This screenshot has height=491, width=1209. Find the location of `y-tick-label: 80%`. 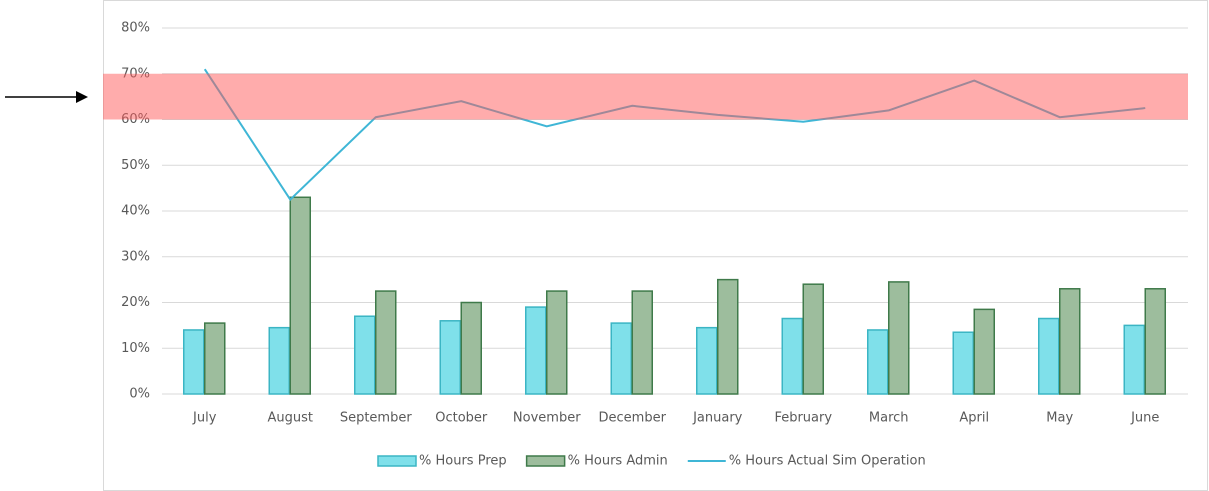

y-tick-label: 80% is located at coordinates (135, 28).